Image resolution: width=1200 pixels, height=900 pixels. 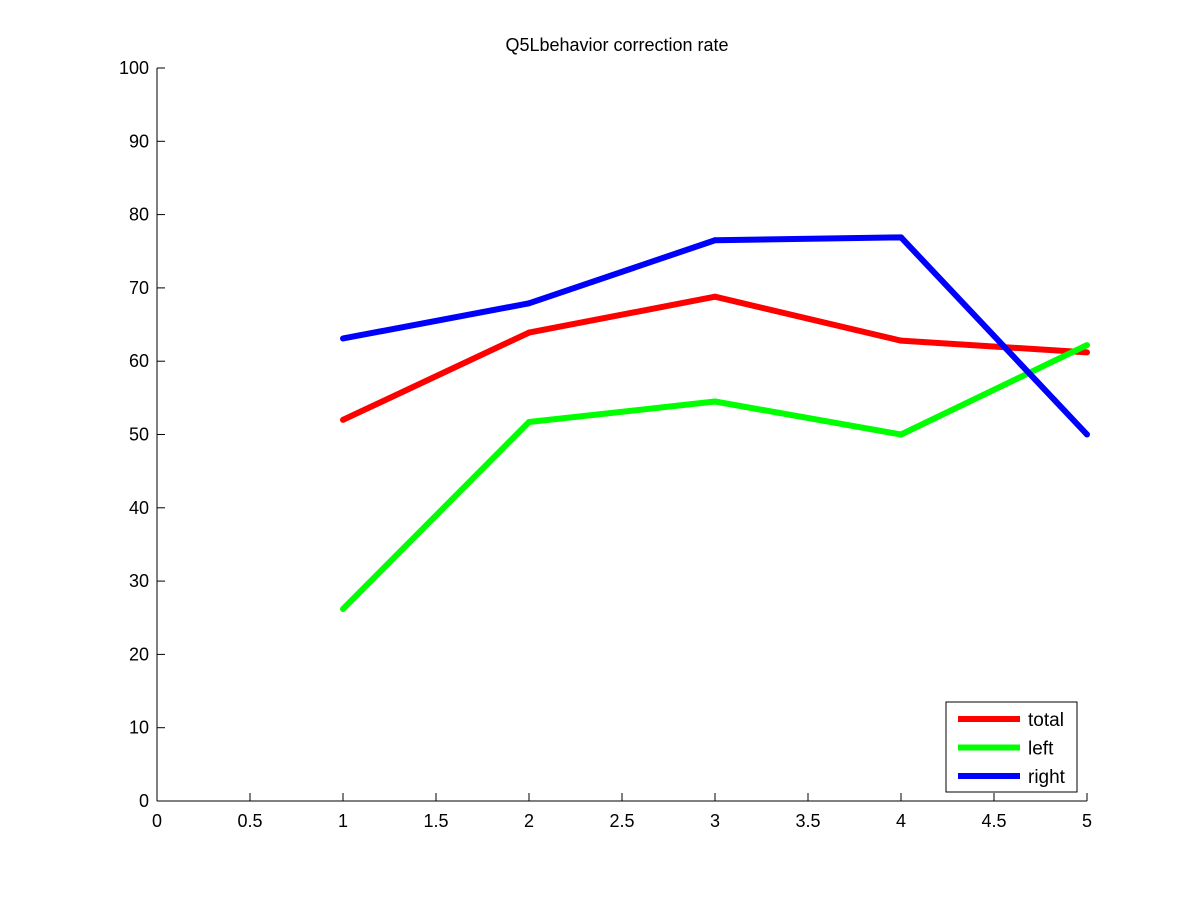 What do you see at coordinates (139, 508) in the screenshot?
I see `y-tick-label: 40` at bounding box center [139, 508].